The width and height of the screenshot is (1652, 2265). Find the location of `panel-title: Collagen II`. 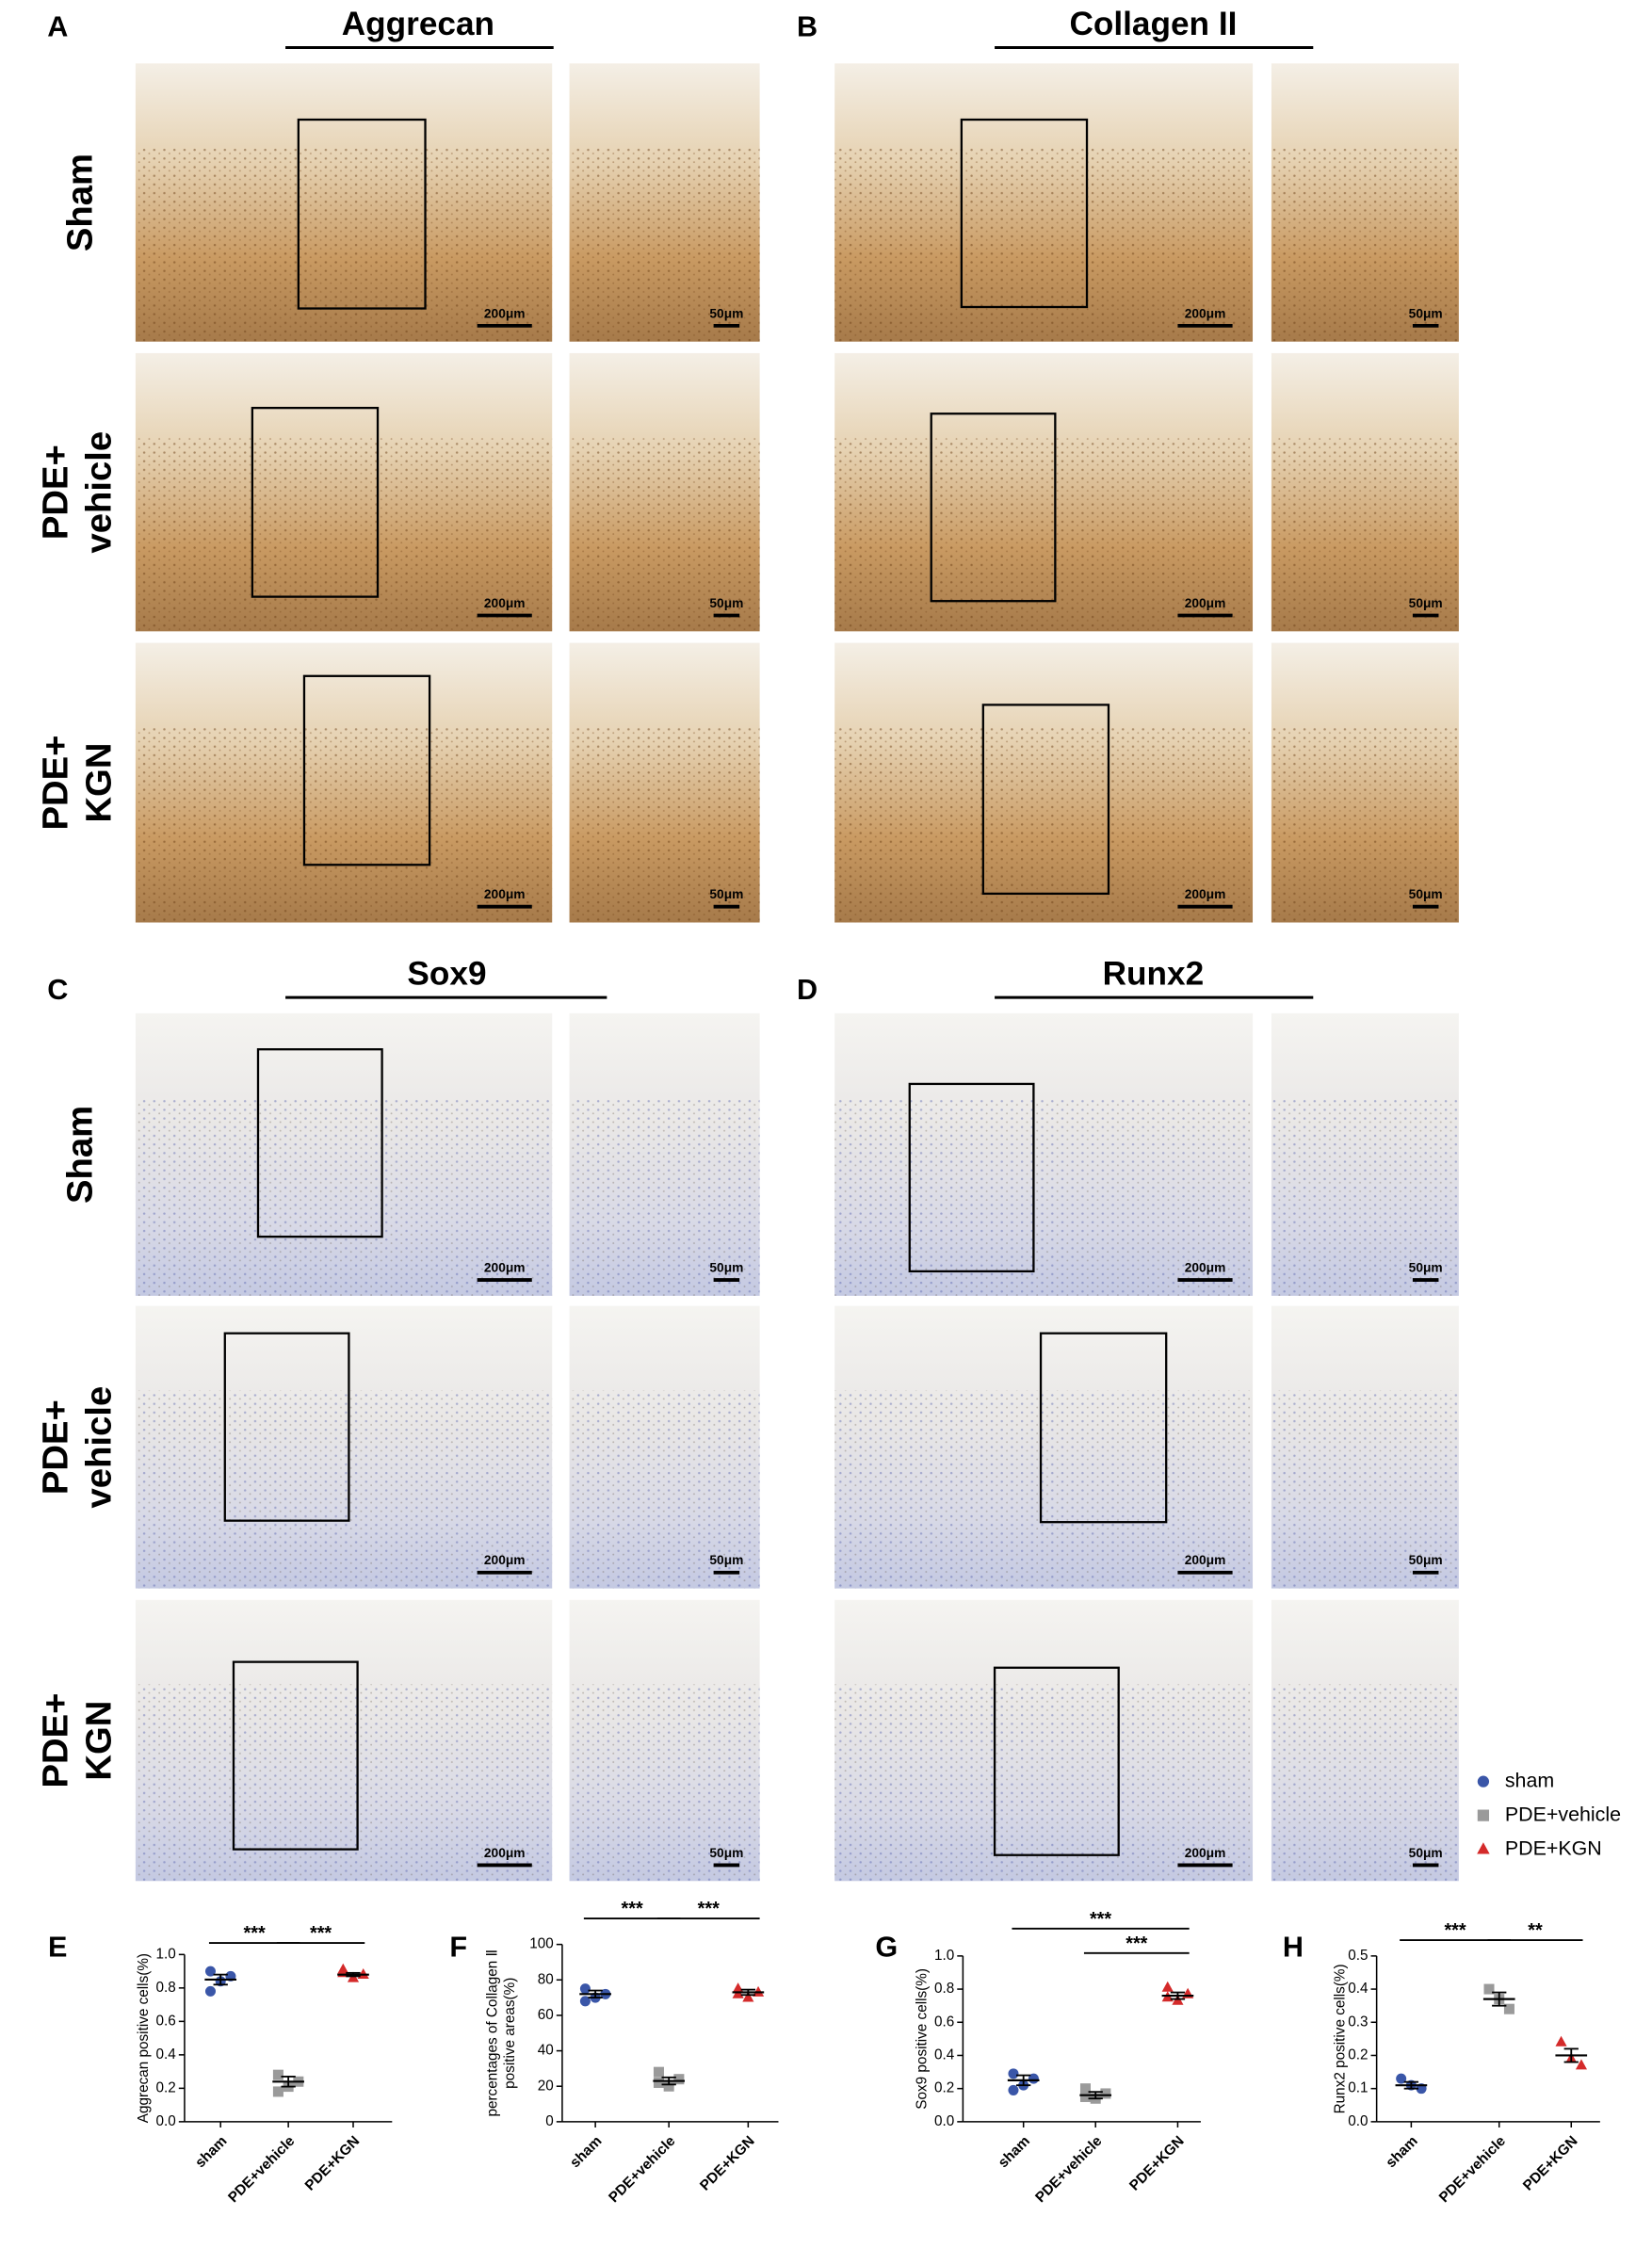

panel-title: Collagen II is located at coordinates (1153, 24).